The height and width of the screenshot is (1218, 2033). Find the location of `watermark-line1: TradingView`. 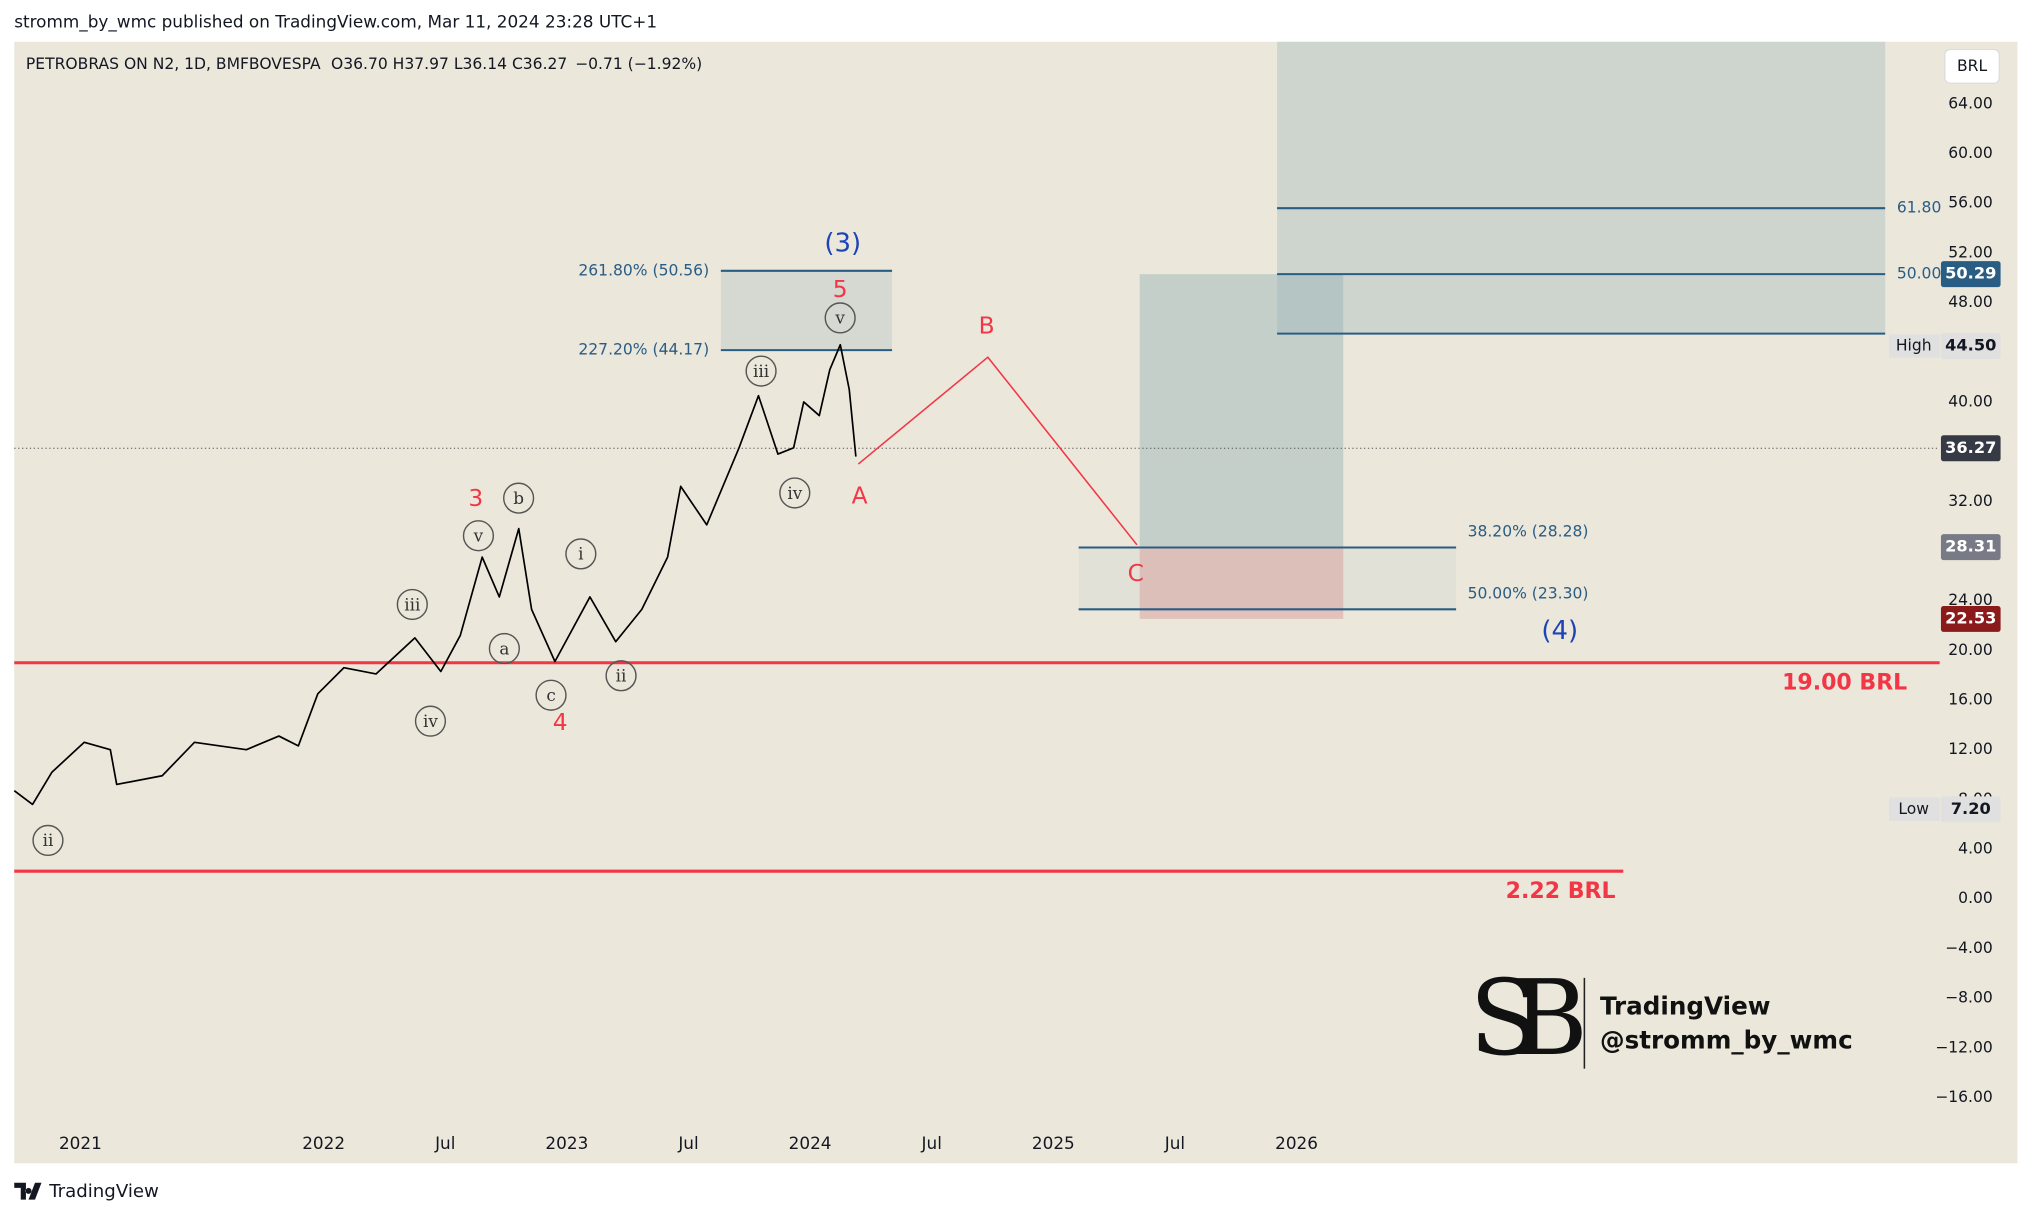

watermark-line1: TradingView is located at coordinates (1685, 1006).